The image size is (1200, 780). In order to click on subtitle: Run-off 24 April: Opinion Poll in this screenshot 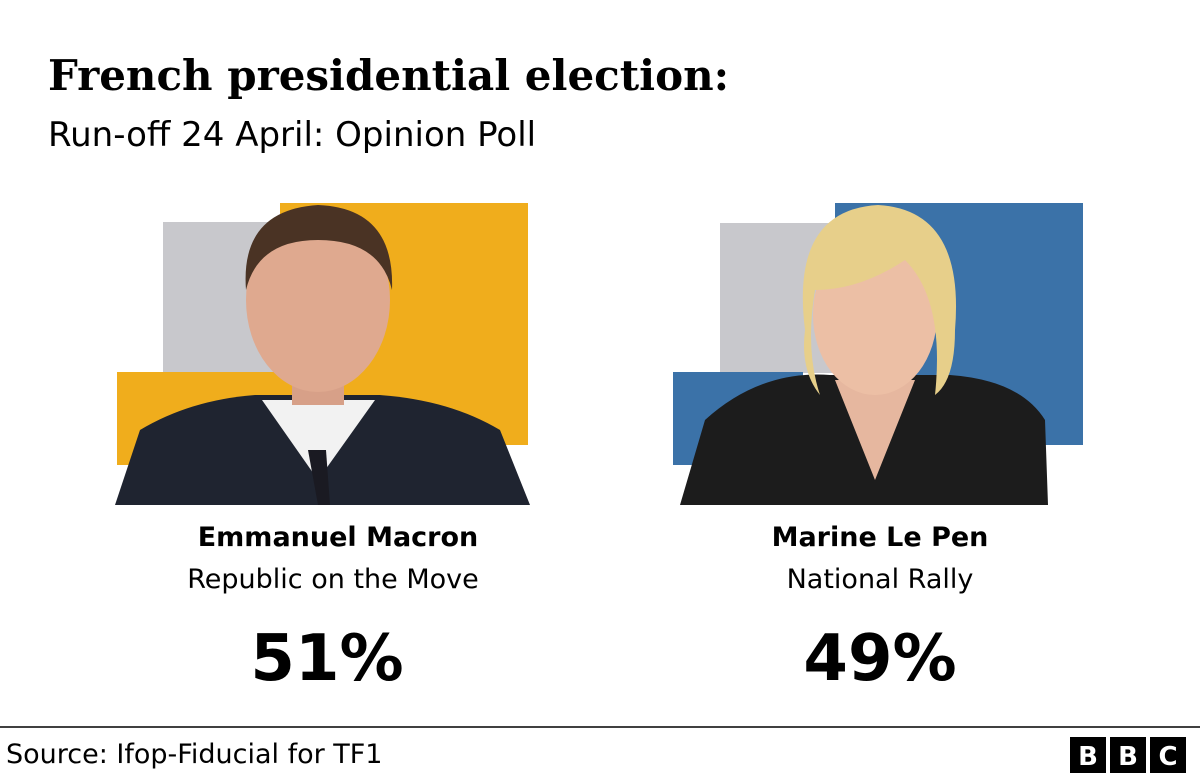, I will do `click(292, 135)`.